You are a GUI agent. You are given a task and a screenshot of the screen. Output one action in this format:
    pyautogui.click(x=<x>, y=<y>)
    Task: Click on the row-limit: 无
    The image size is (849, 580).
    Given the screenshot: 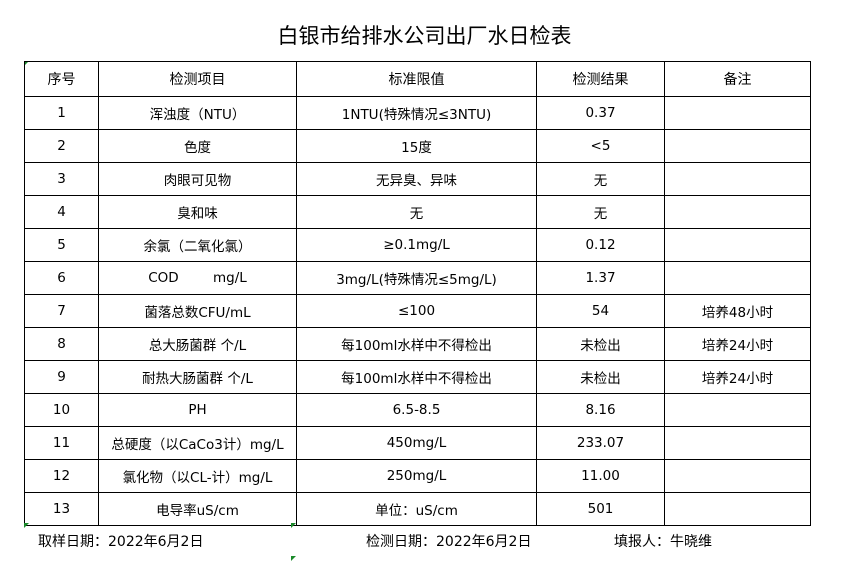 What is the action you would take?
    pyautogui.click(x=416, y=212)
    